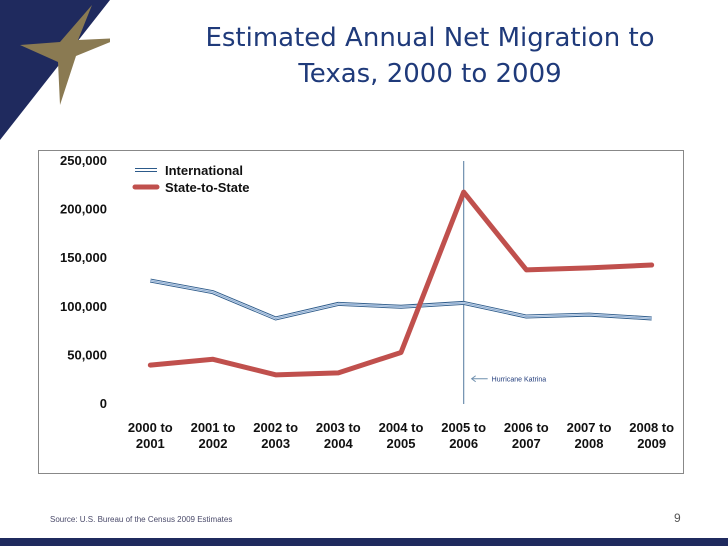 The height and width of the screenshot is (546, 728). Describe the element at coordinates (275, 427) in the screenshot. I see `x-tick-label: 2002 to` at that location.